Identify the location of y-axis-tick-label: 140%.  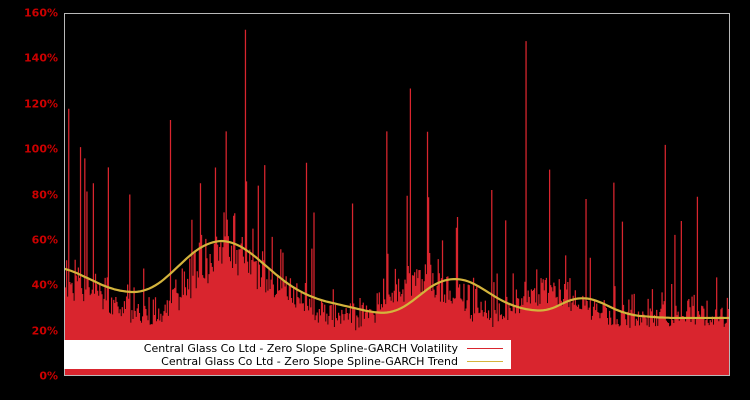
(41, 58).